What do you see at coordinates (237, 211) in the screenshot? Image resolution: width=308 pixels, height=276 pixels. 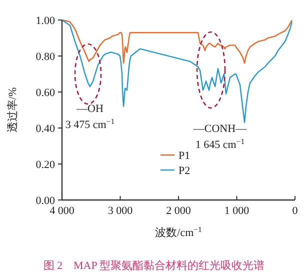 I see `x-tick-label: 1 000` at bounding box center [237, 211].